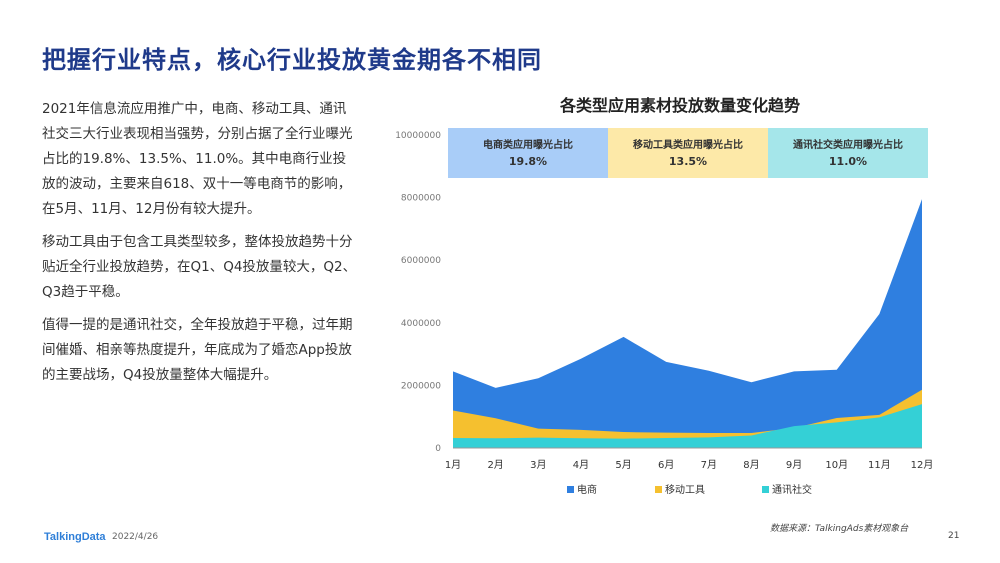 The width and height of the screenshot is (1000, 563). What do you see at coordinates (421, 324) in the screenshot?
I see `y-tick-label: 4000000` at bounding box center [421, 324].